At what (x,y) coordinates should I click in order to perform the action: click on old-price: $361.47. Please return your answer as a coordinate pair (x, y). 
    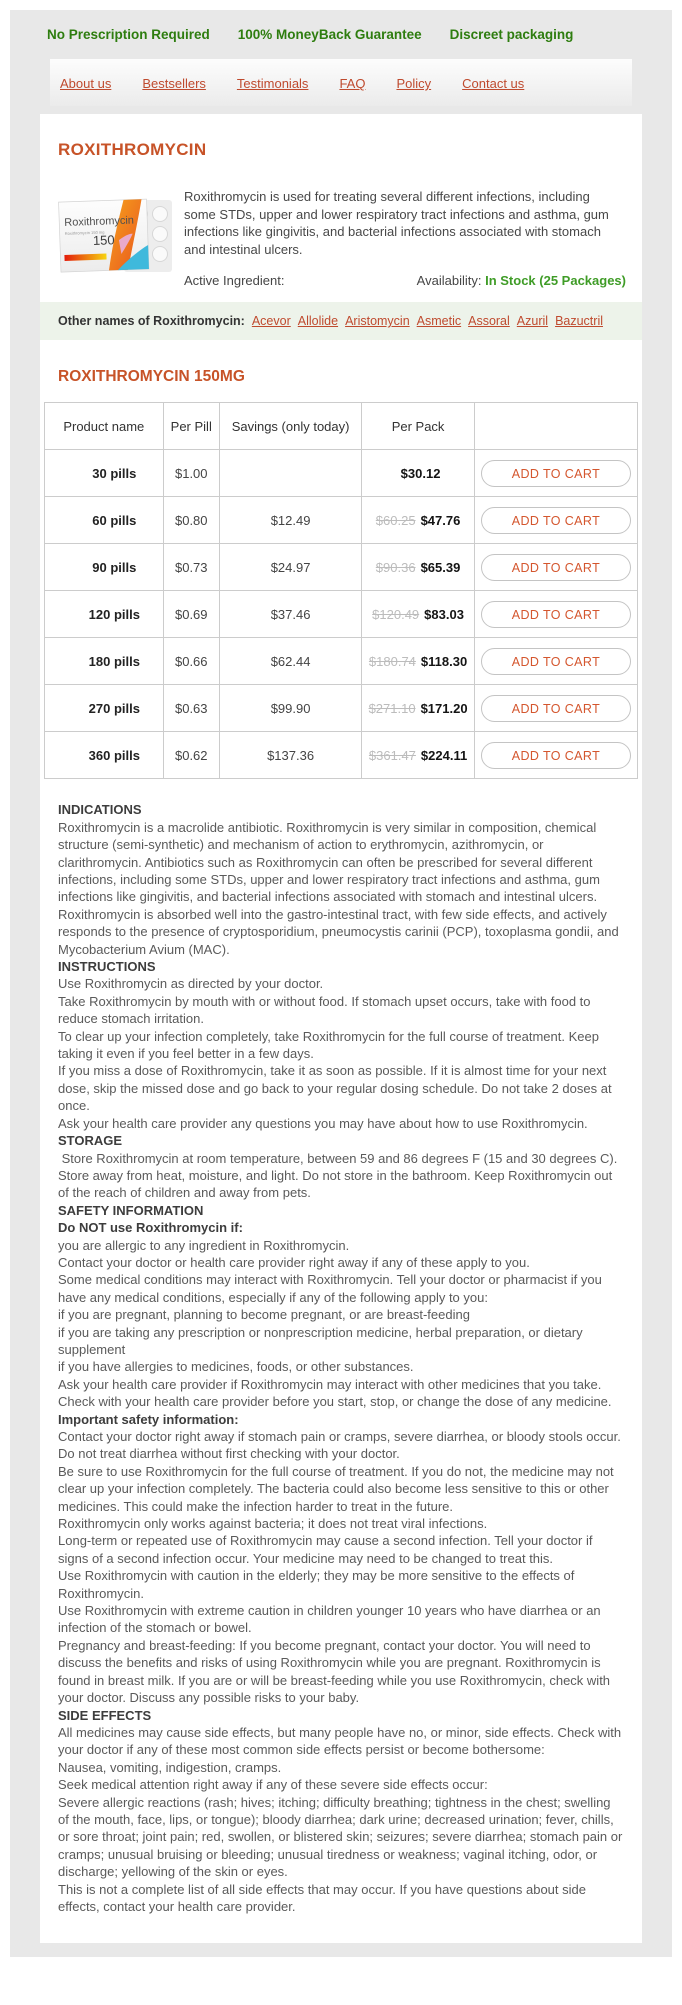
    Looking at the image, I should click on (392, 755).